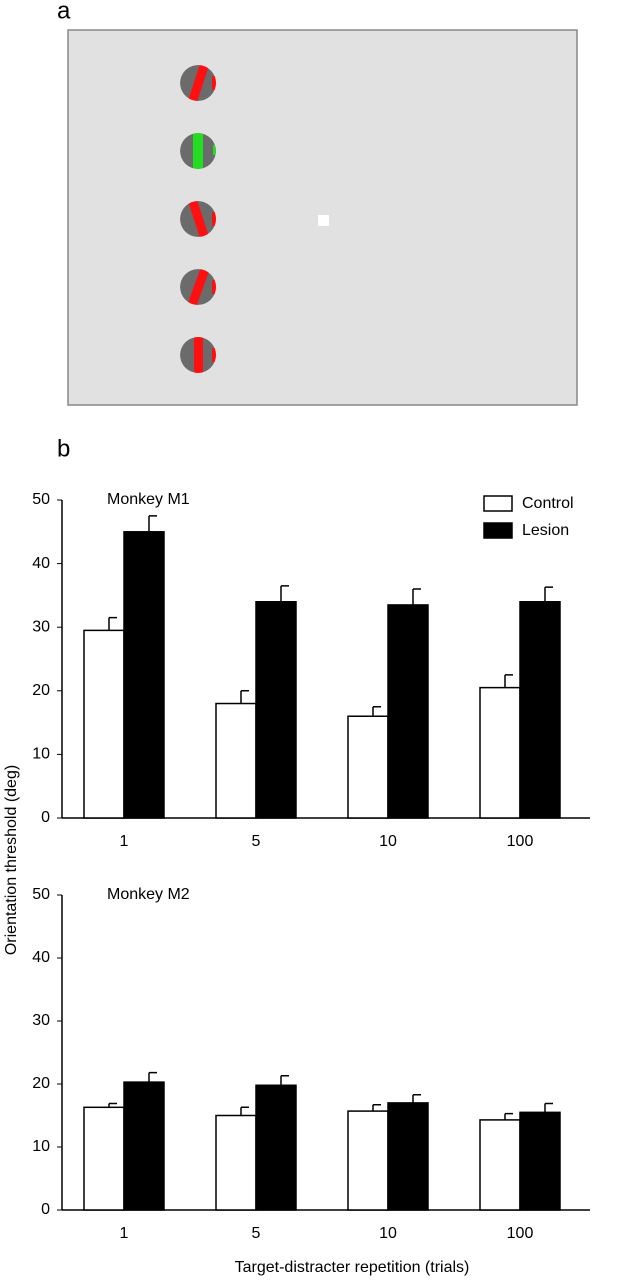 The height and width of the screenshot is (1280, 619). Describe the element at coordinates (545, 530) in the screenshot. I see `legend-label: Lesion` at that location.